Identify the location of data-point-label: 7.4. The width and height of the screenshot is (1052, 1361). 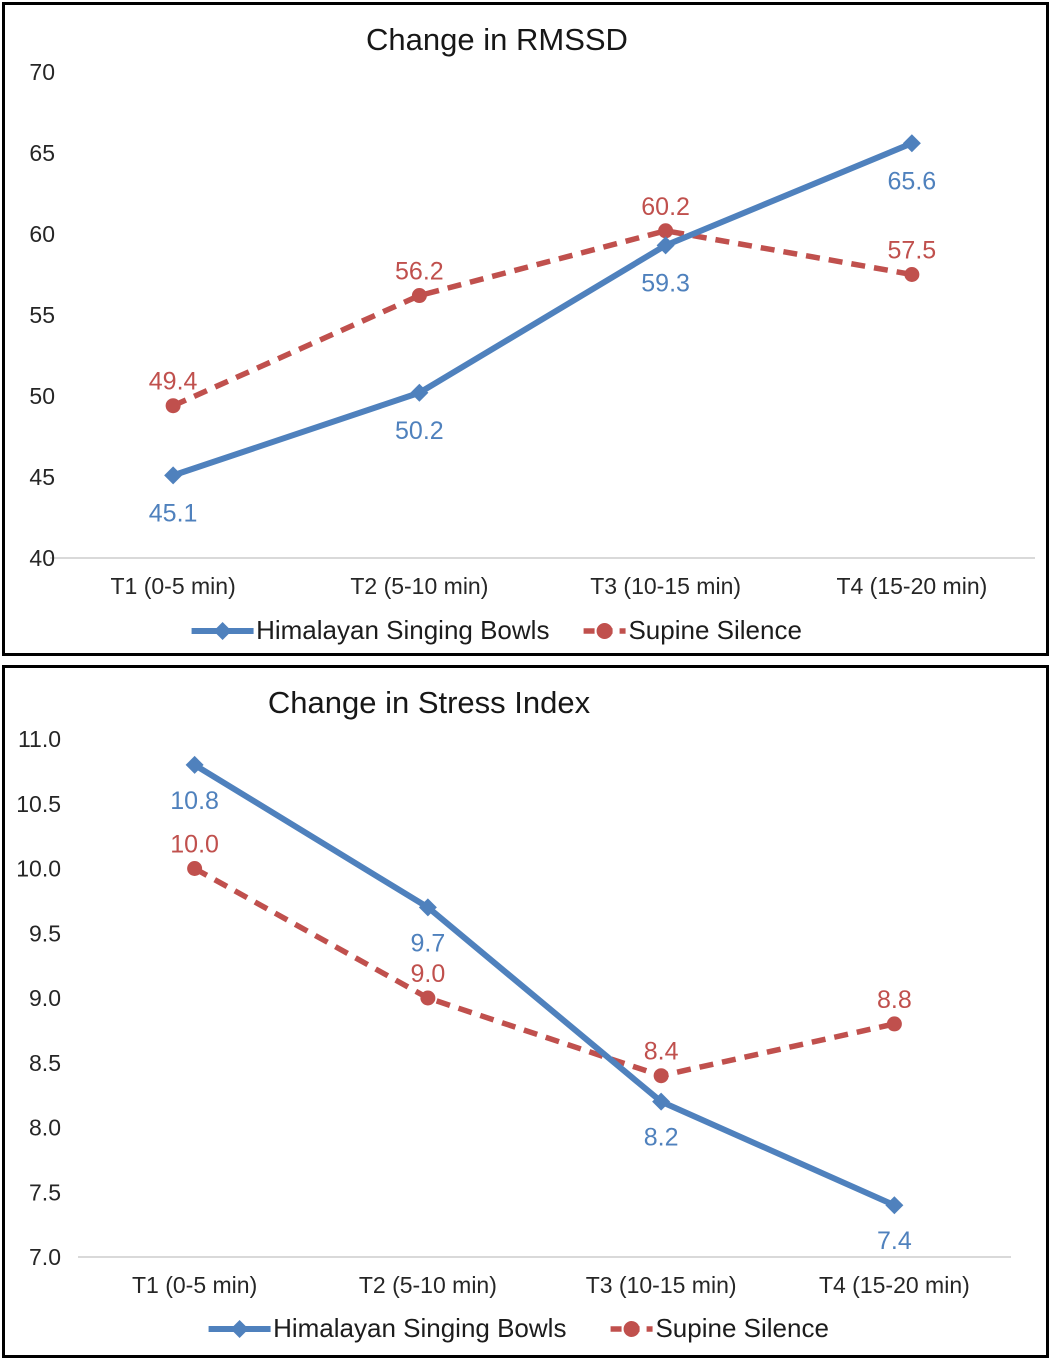
(894, 1241).